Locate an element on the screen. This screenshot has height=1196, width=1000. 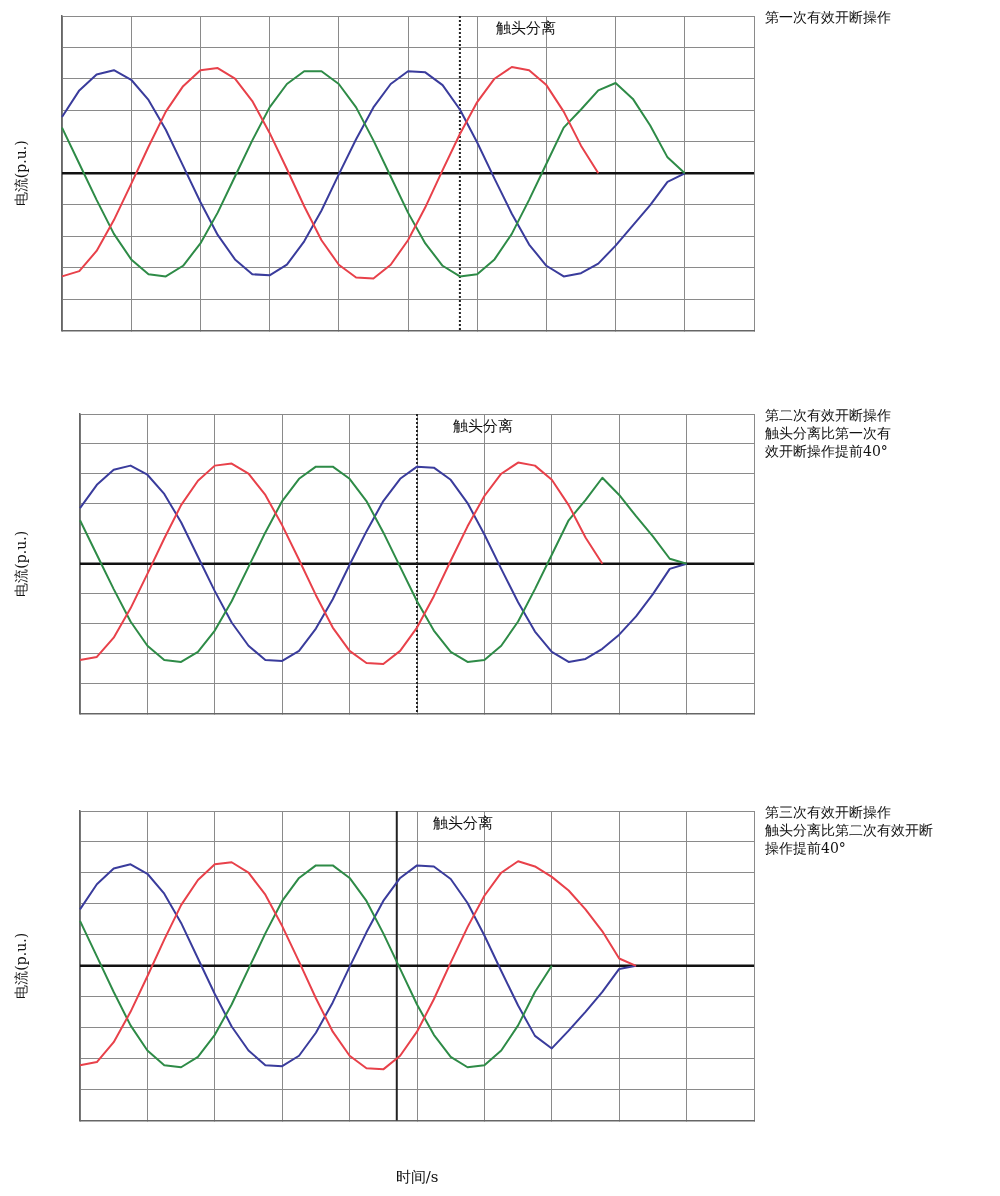
text: 第三次有效开断操作 is located at coordinates (828, 812).